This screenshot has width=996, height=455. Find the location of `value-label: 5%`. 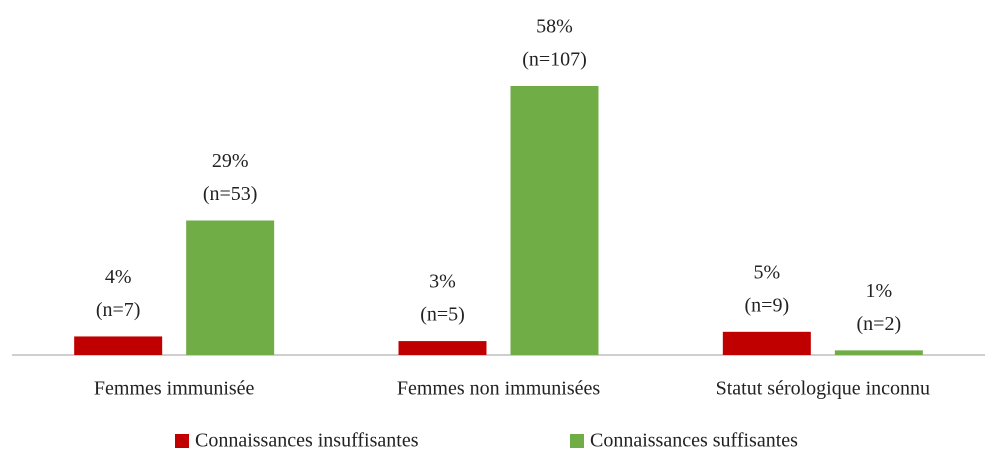

value-label: 5% is located at coordinates (766, 272).